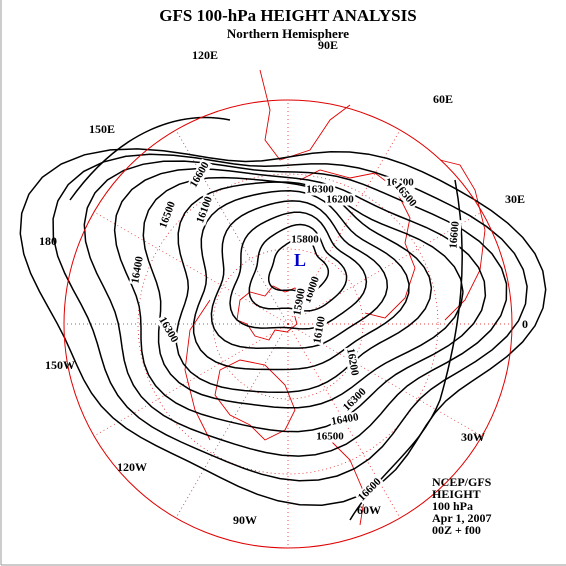 This screenshot has height=566, width=566. What do you see at coordinates (515, 199) in the screenshot?
I see `longitude-label: 30E` at bounding box center [515, 199].